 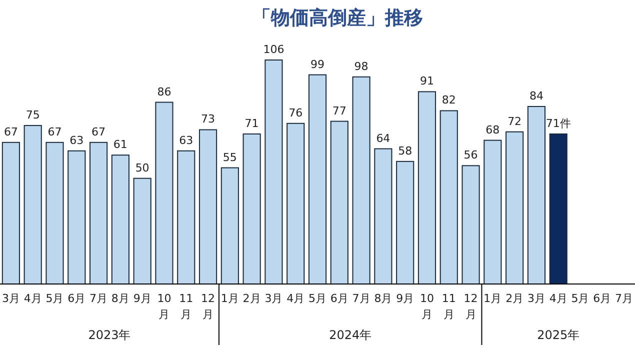 What do you see at coordinates (164, 91) in the screenshot?
I see `data-label: 86` at bounding box center [164, 91].